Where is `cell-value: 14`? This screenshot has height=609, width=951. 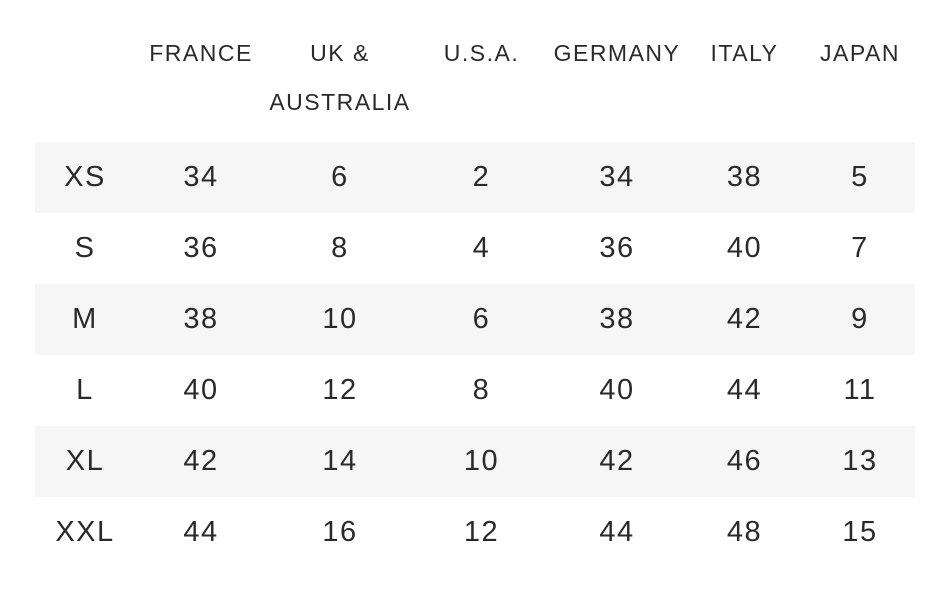 cell-value: 14 is located at coordinates (340, 461).